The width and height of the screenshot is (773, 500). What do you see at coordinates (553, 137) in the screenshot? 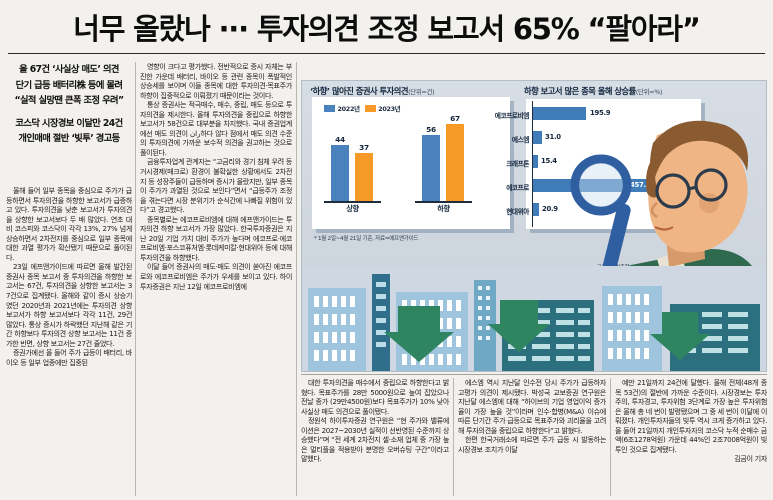
I see `chart2-value-1: 31.0` at bounding box center [553, 137].